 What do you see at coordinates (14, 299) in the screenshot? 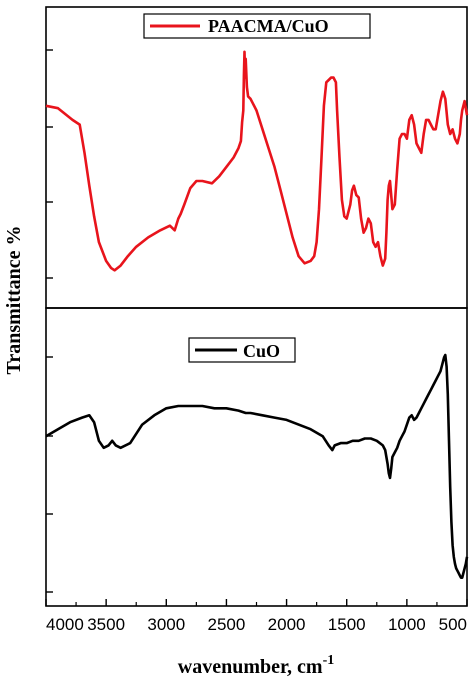
I see `y-axis-title: Transmittance %` at bounding box center [14, 299].